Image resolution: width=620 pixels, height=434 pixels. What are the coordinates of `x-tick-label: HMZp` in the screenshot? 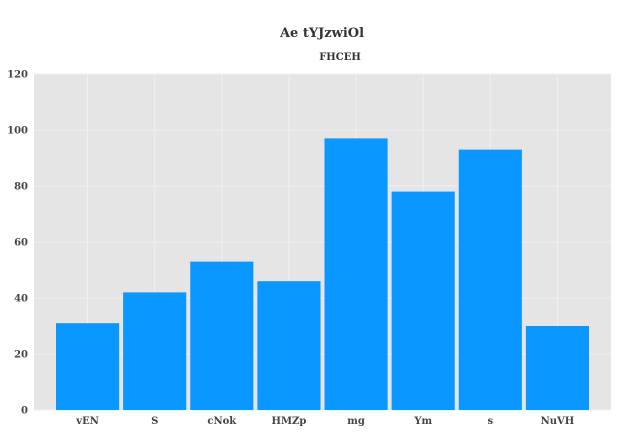 It's located at (289, 421).